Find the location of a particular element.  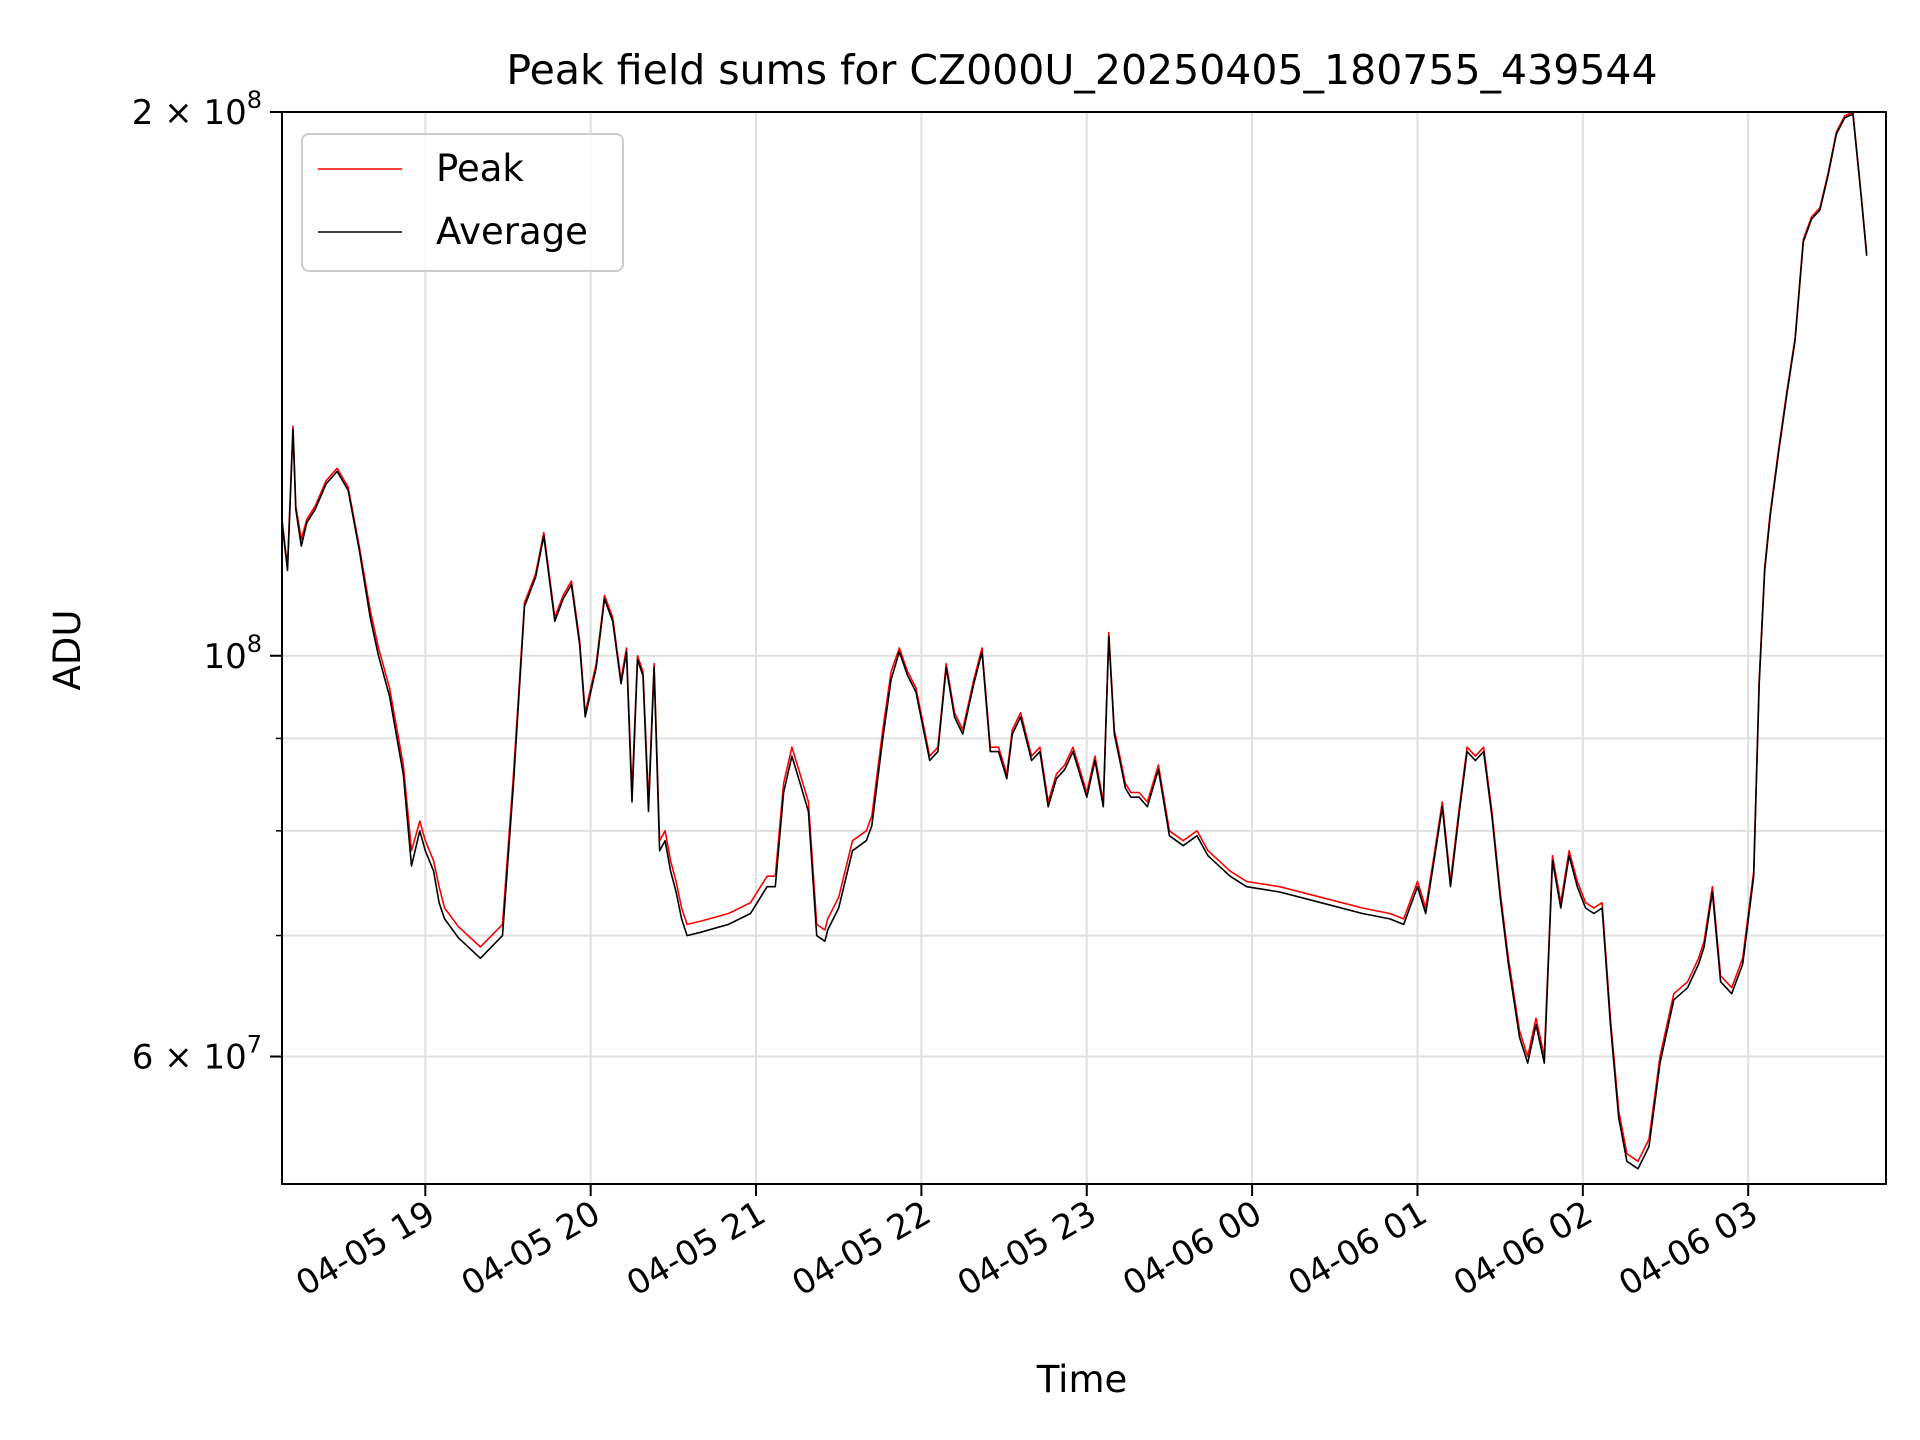

y-axis-label: ADU is located at coordinates (67, 650).